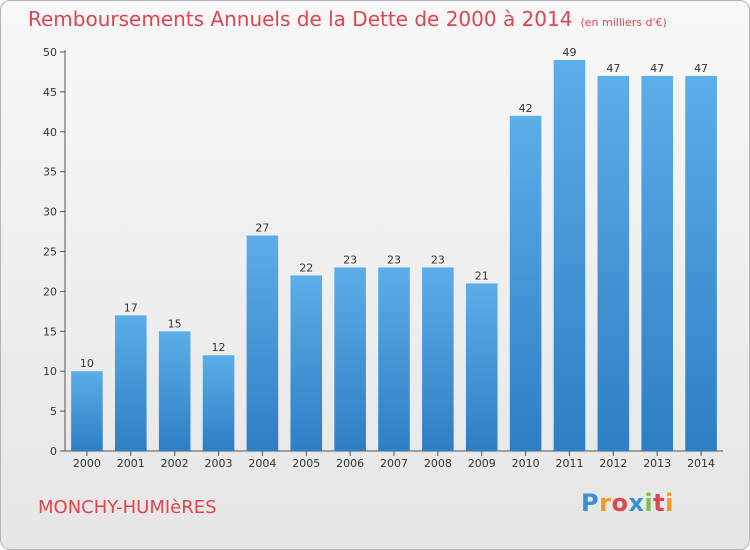  What do you see at coordinates (175, 323) in the screenshot?
I see `bar-value-label: 15` at bounding box center [175, 323].